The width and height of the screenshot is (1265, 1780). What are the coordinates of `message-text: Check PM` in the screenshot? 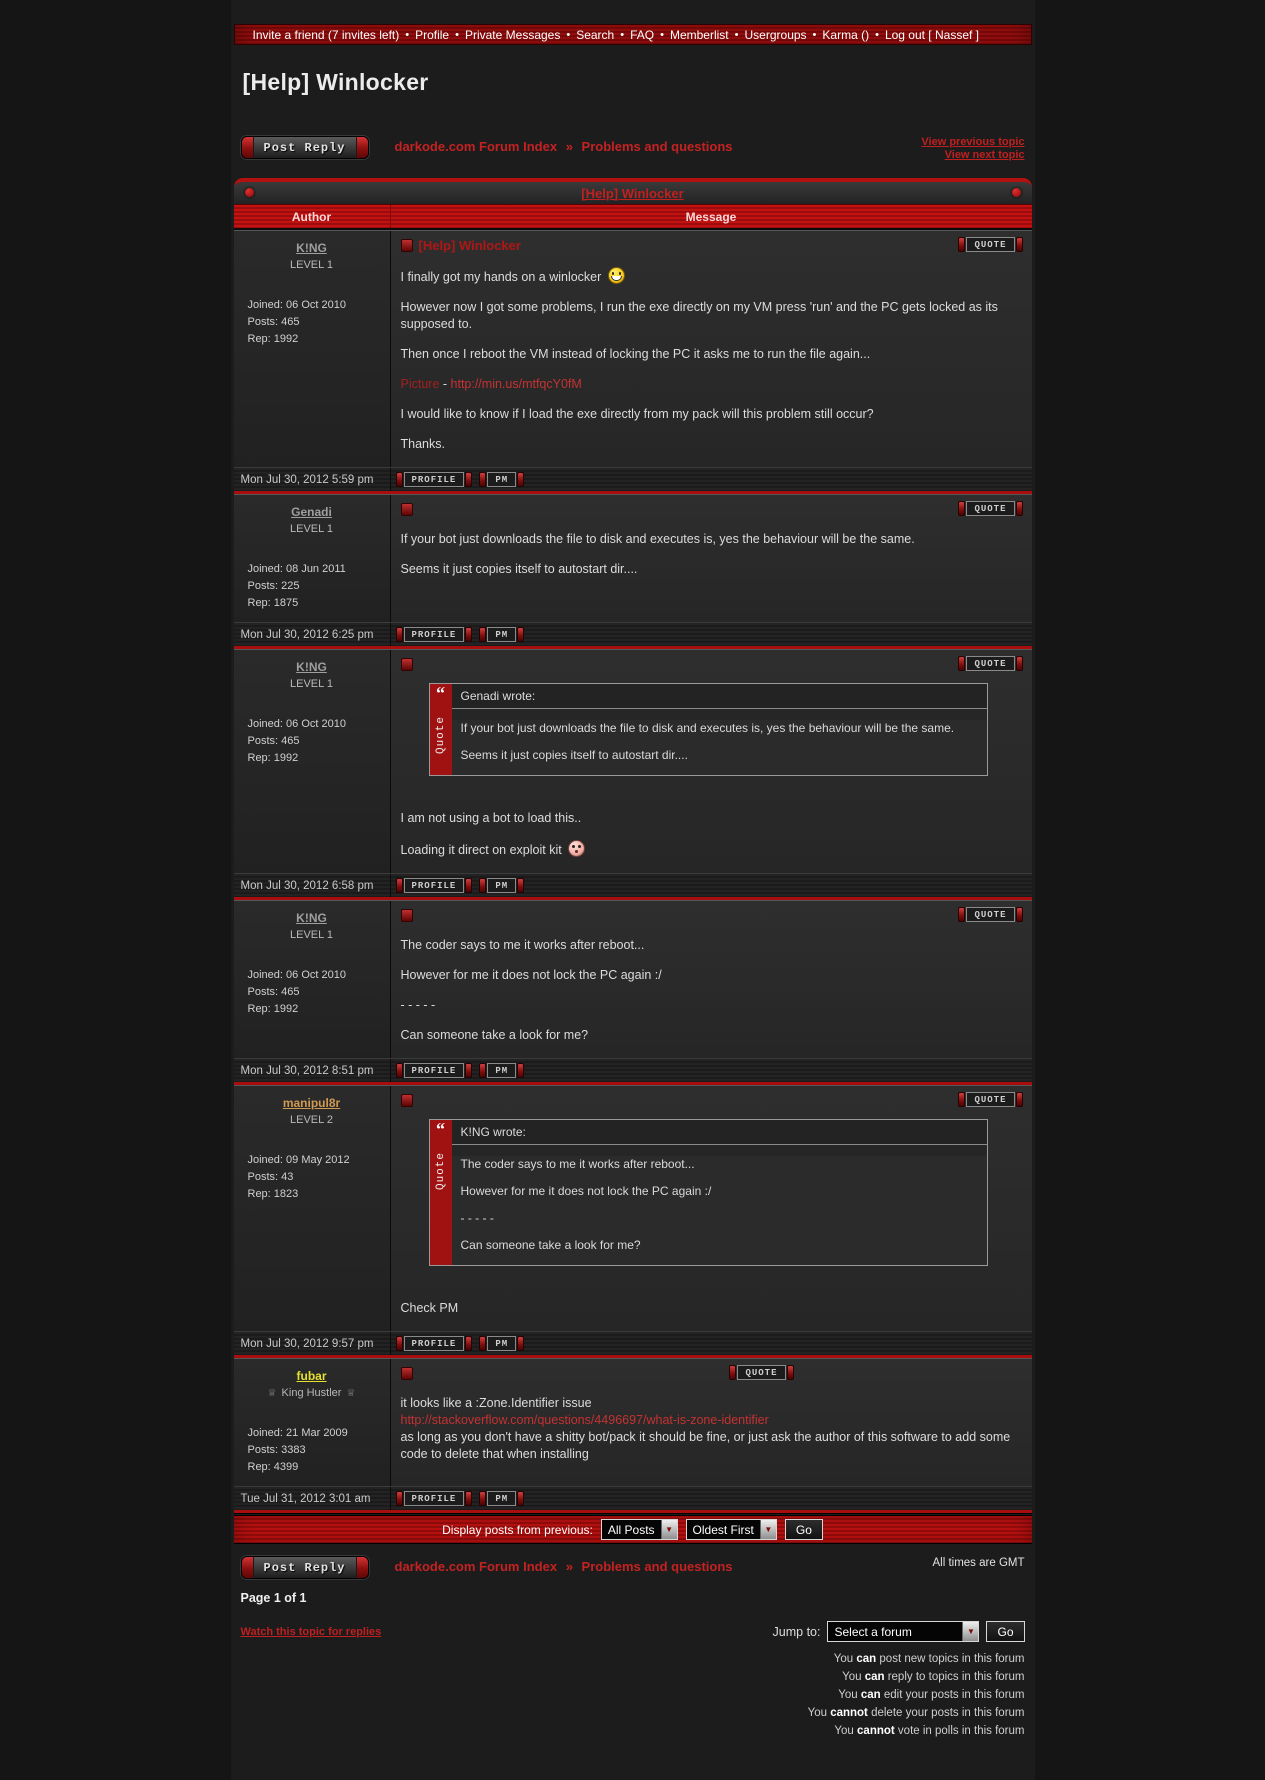 It's located at (429, 1308).